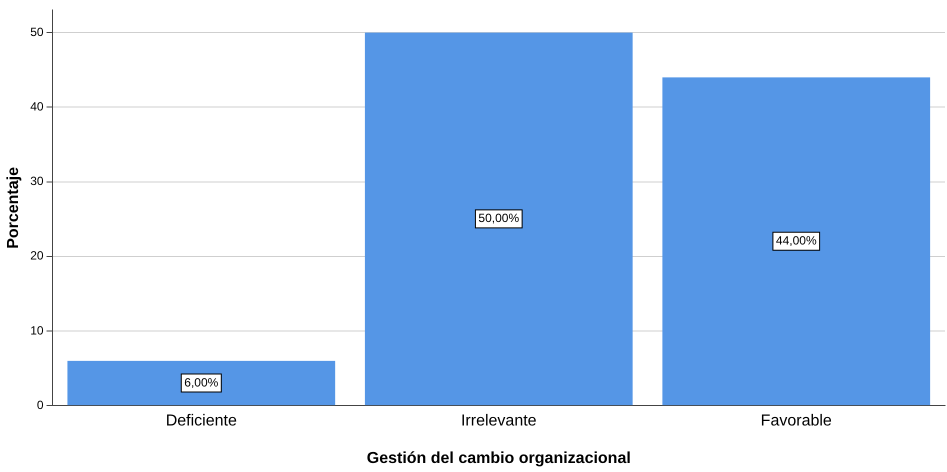 The image size is (947, 472). What do you see at coordinates (37, 31) in the screenshot?
I see `y-tick-label: 50` at bounding box center [37, 31].